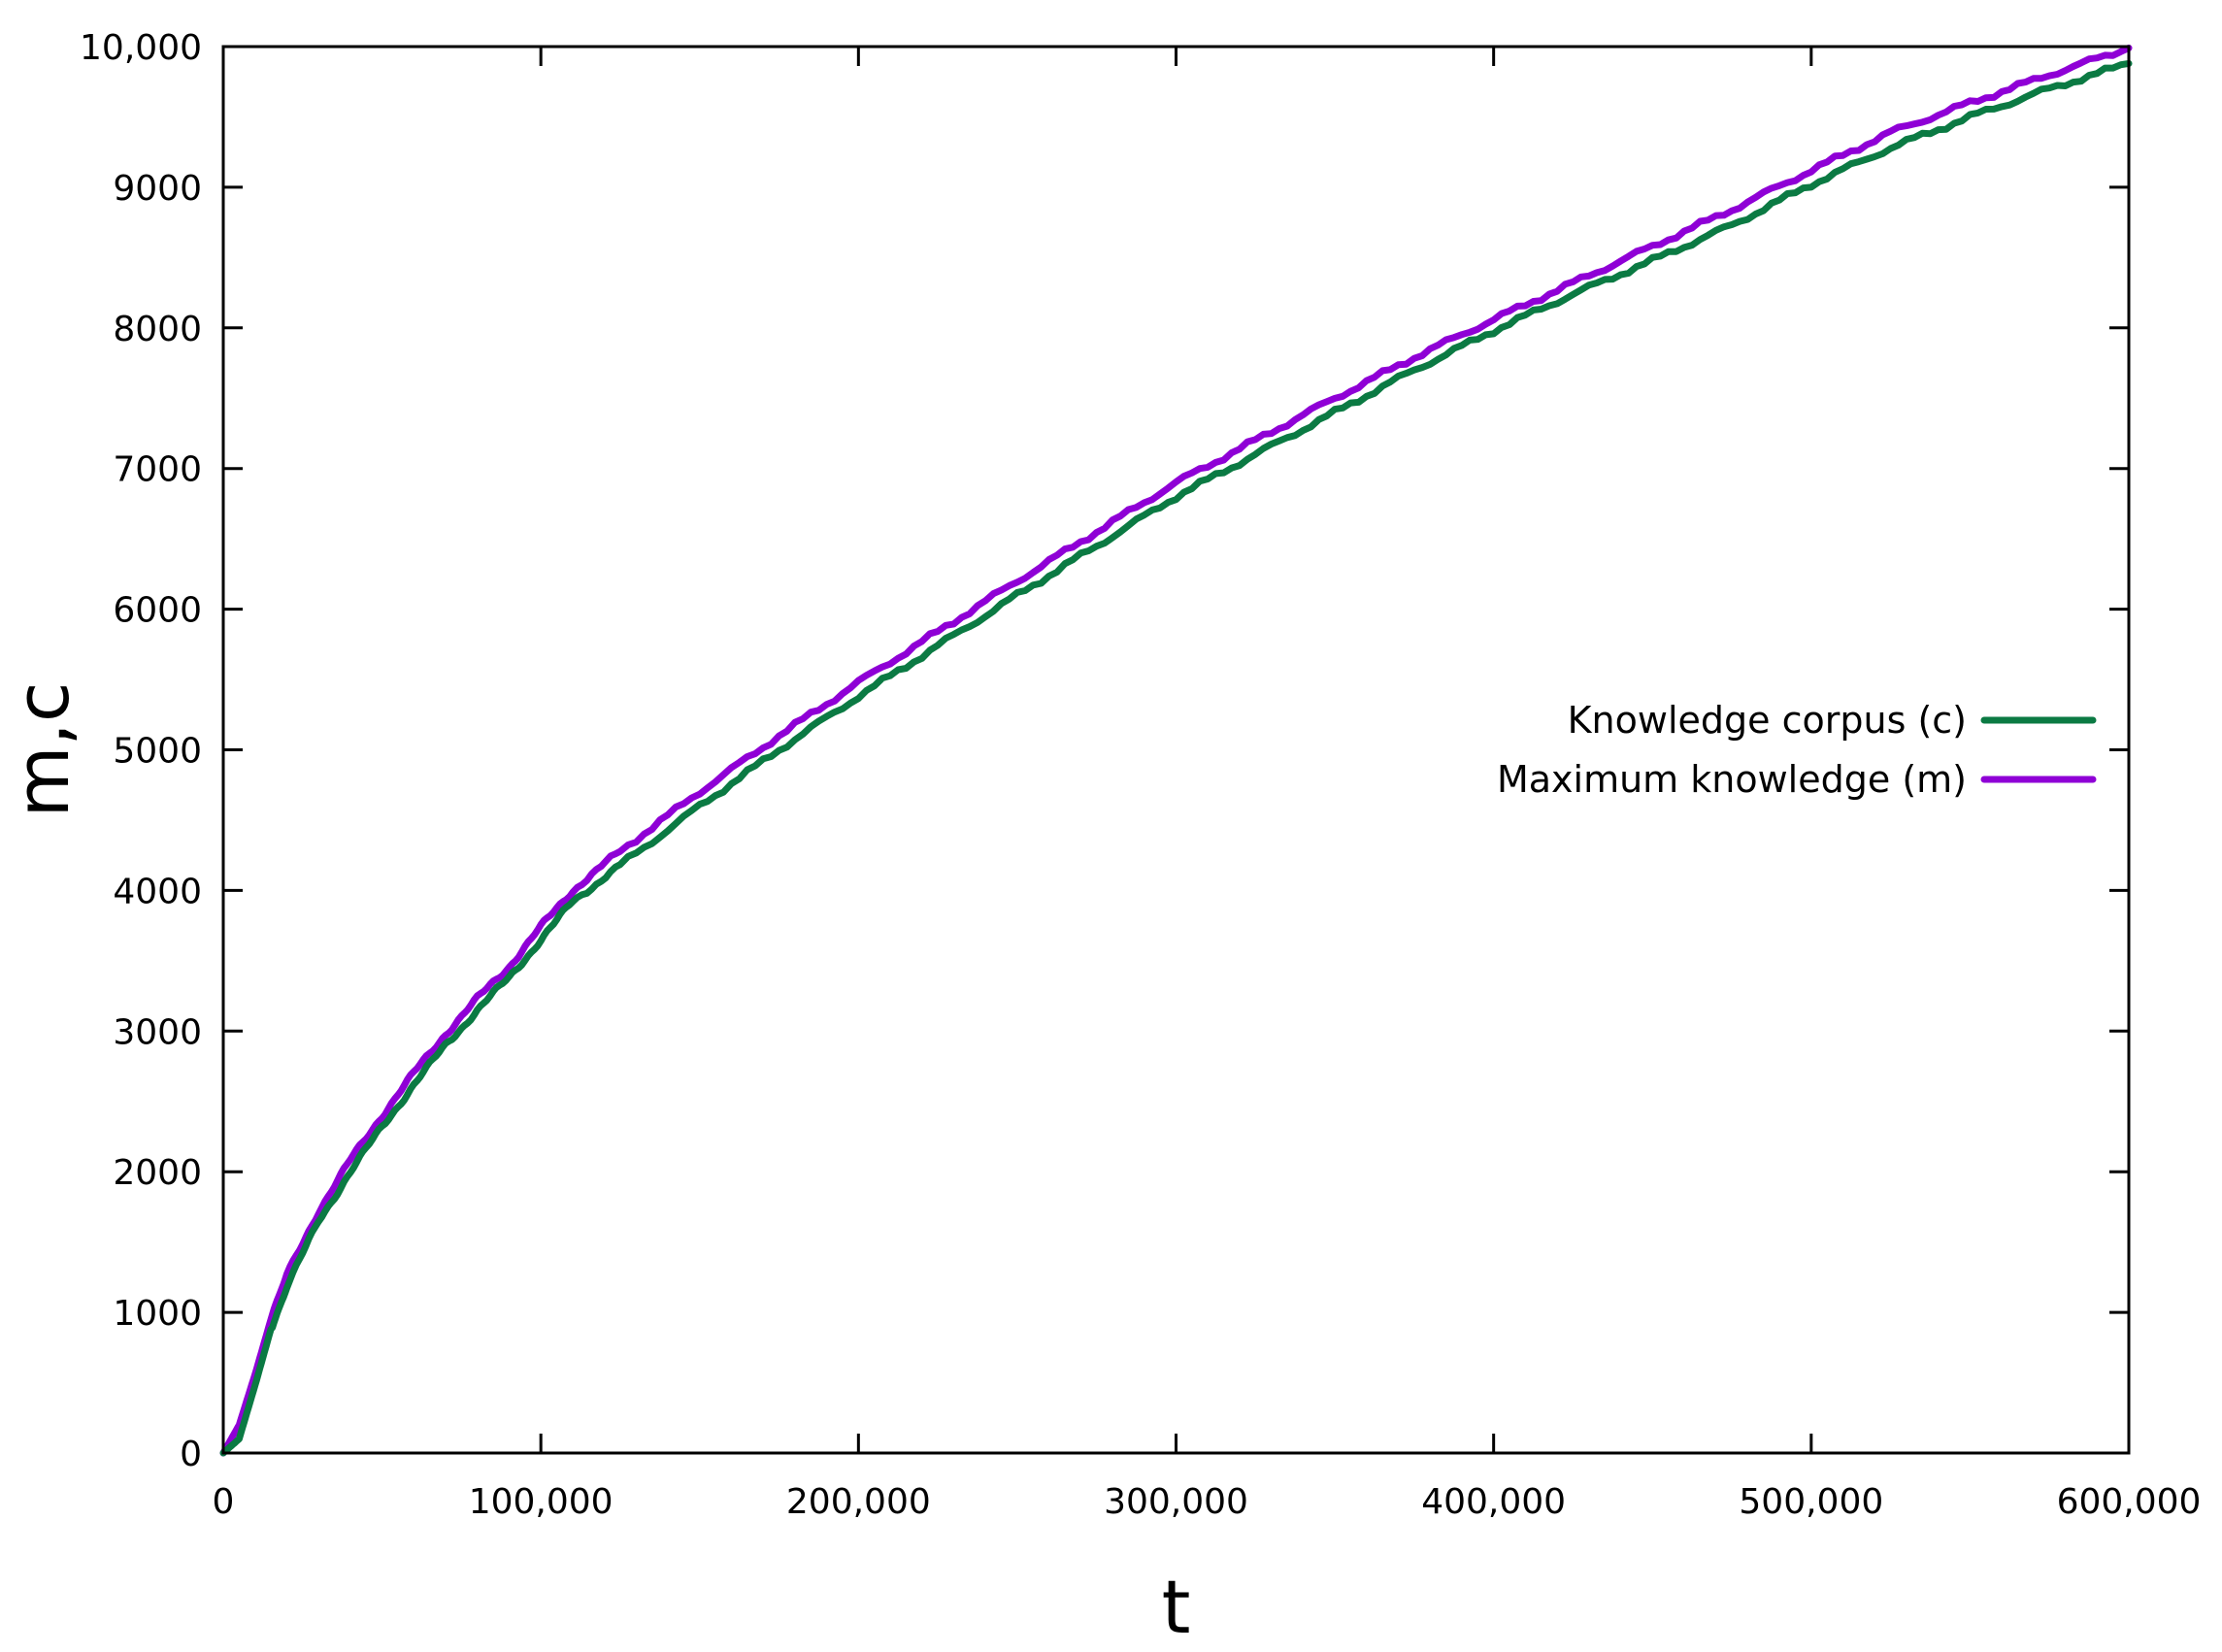 The image size is (2222, 1652). I want to click on y-tick-label: 6000, so click(157, 611).